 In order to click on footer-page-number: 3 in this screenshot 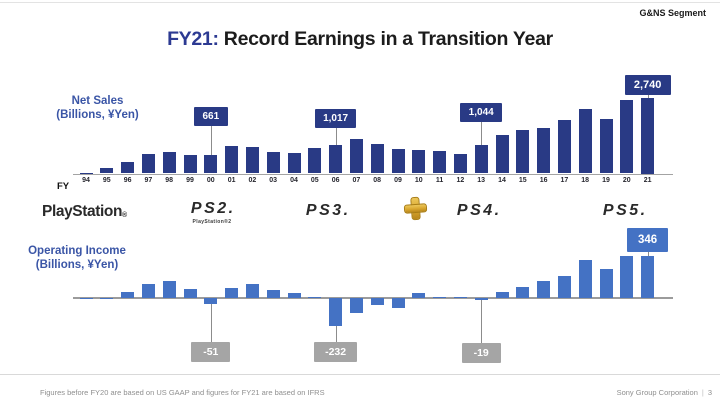, I will do `click(709, 392)`.